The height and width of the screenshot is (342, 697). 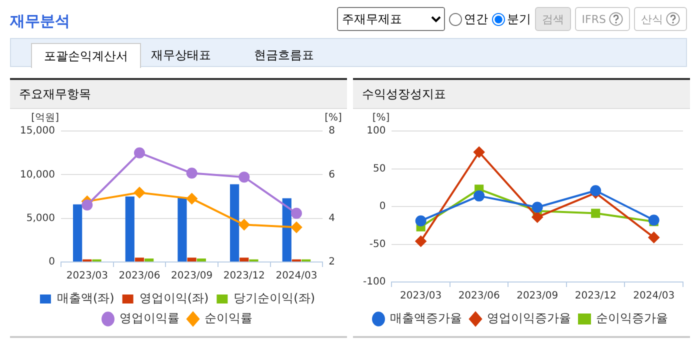 What do you see at coordinates (475, 19) in the screenshot?
I see `text: 연간` at bounding box center [475, 19].